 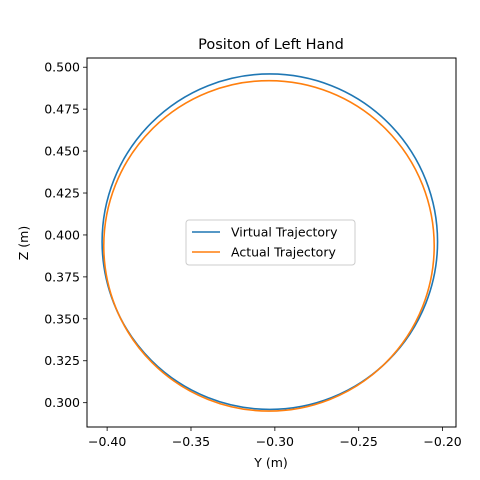 What do you see at coordinates (275, 441) in the screenshot?
I see `x-tick-label: −0.30` at bounding box center [275, 441].